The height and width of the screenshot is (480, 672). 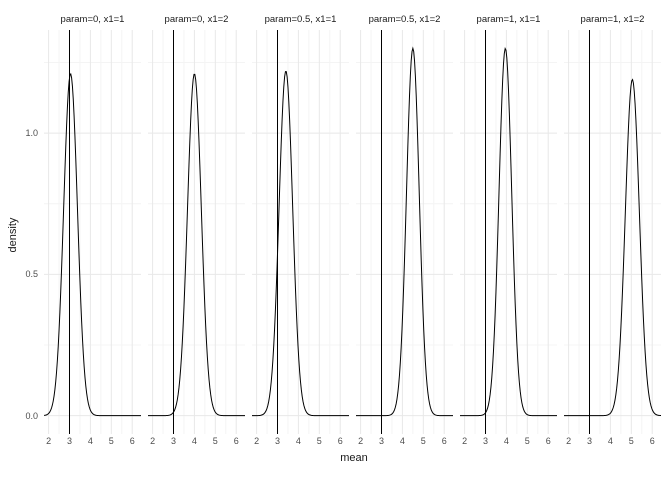 I want to click on facet-strip-label: param=0, x1=1, so click(x=92, y=19).